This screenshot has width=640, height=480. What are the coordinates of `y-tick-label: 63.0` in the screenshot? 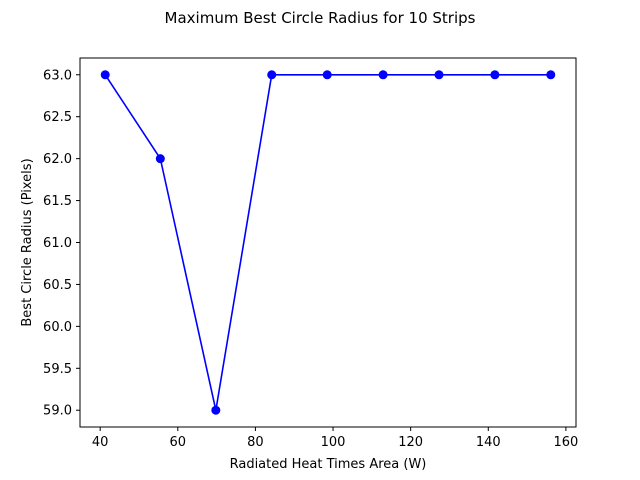 It's located at (57, 75).